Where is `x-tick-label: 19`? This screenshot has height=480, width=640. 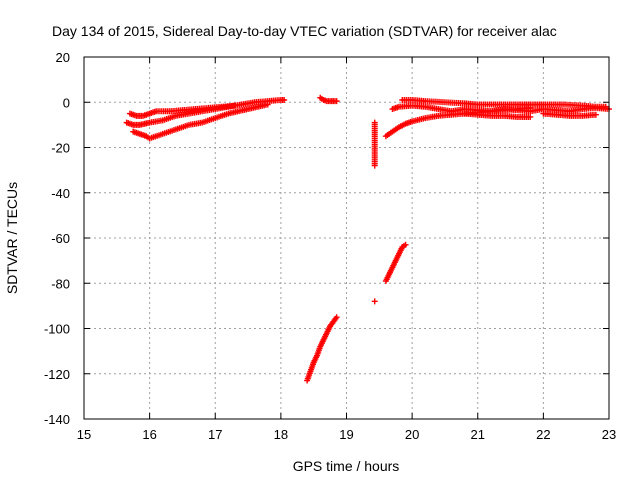
x-tick-label: 19 is located at coordinates (346, 434).